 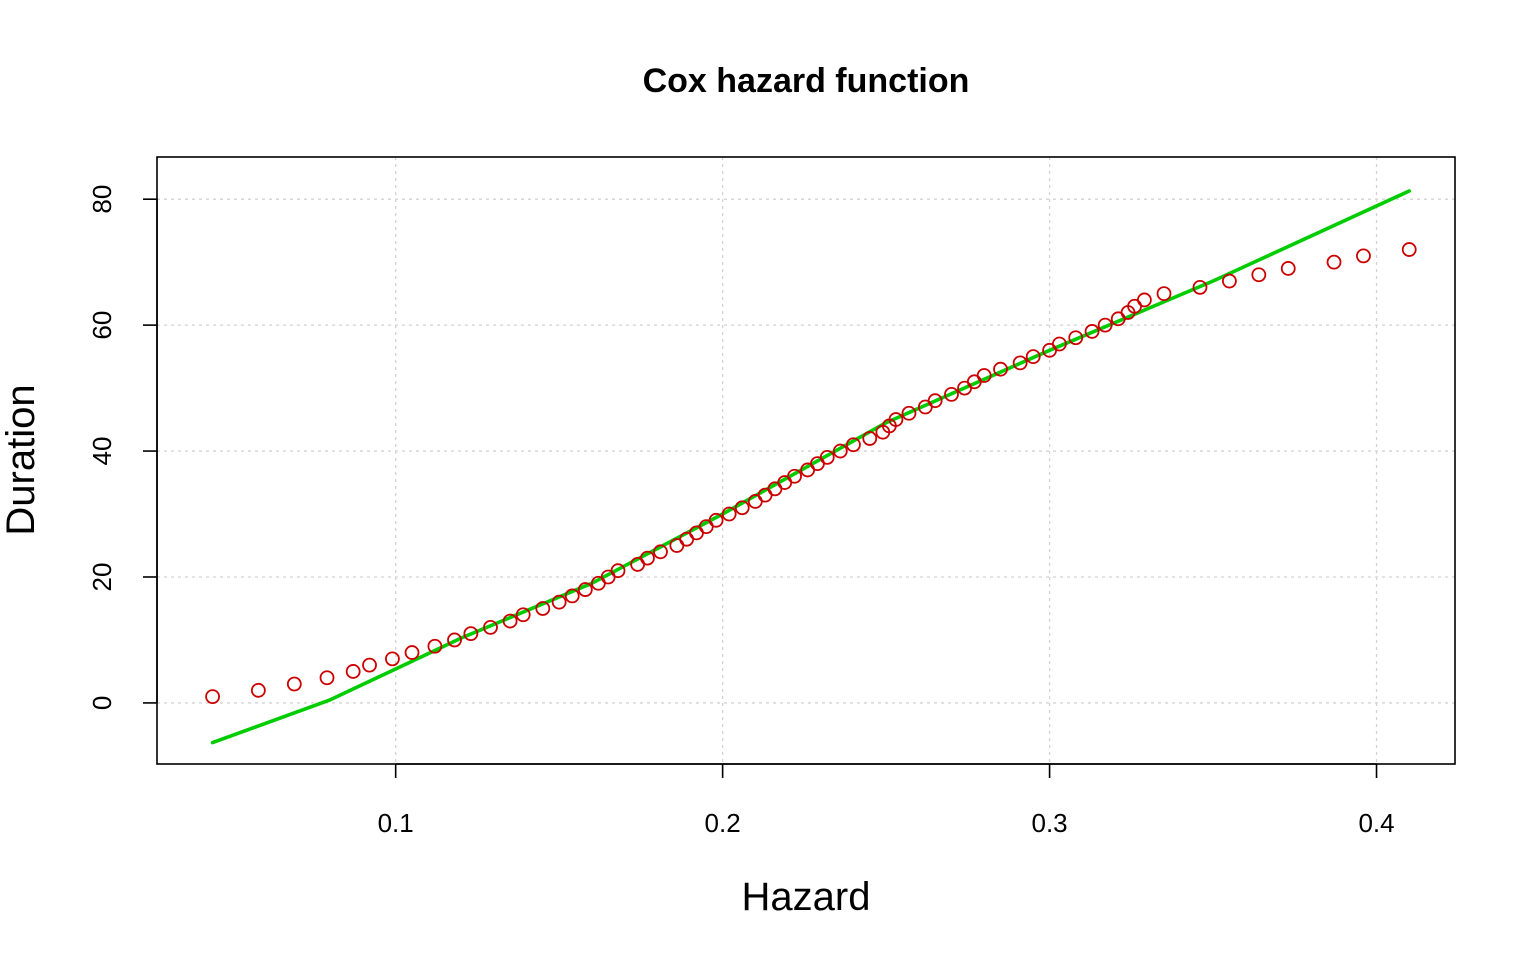 I want to click on y-tick-label: 20, so click(x=102, y=577).